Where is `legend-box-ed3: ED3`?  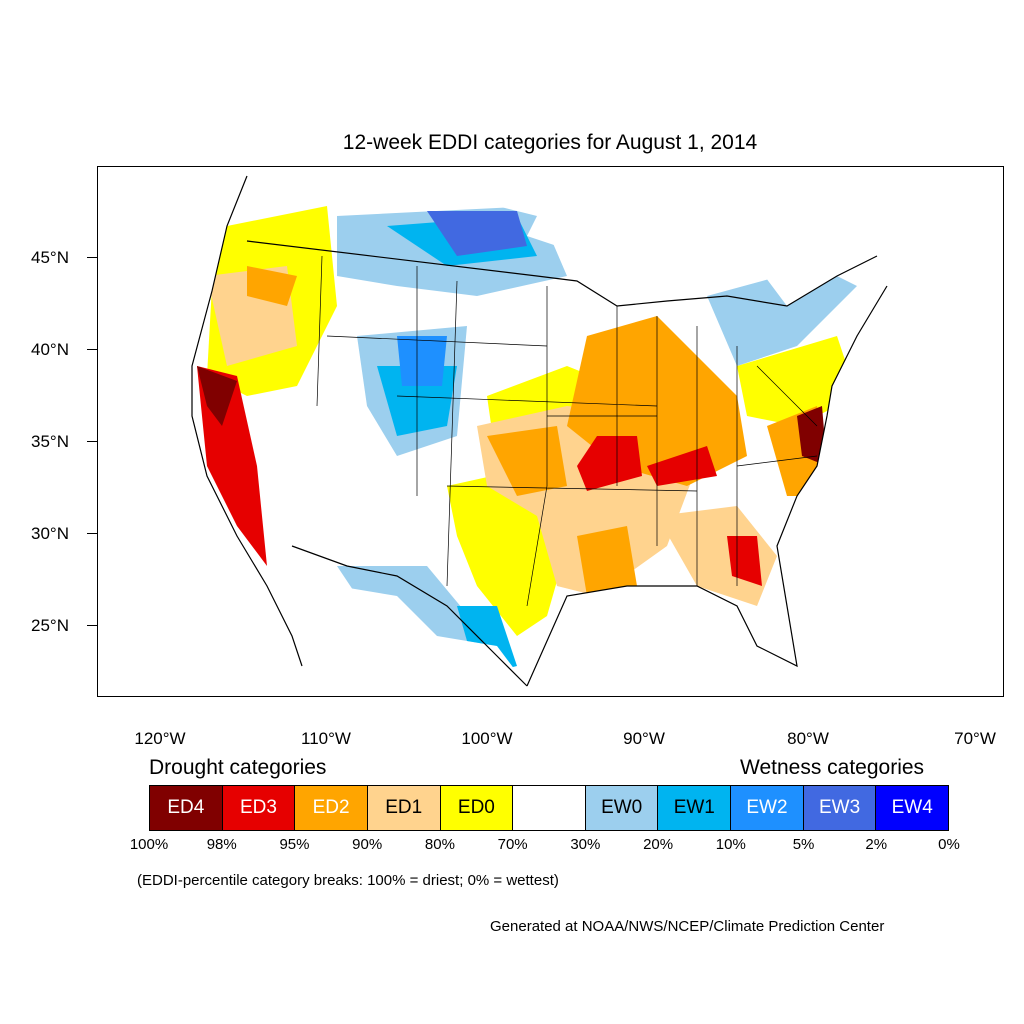
legend-box-ed3: ED3 is located at coordinates (259, 808).